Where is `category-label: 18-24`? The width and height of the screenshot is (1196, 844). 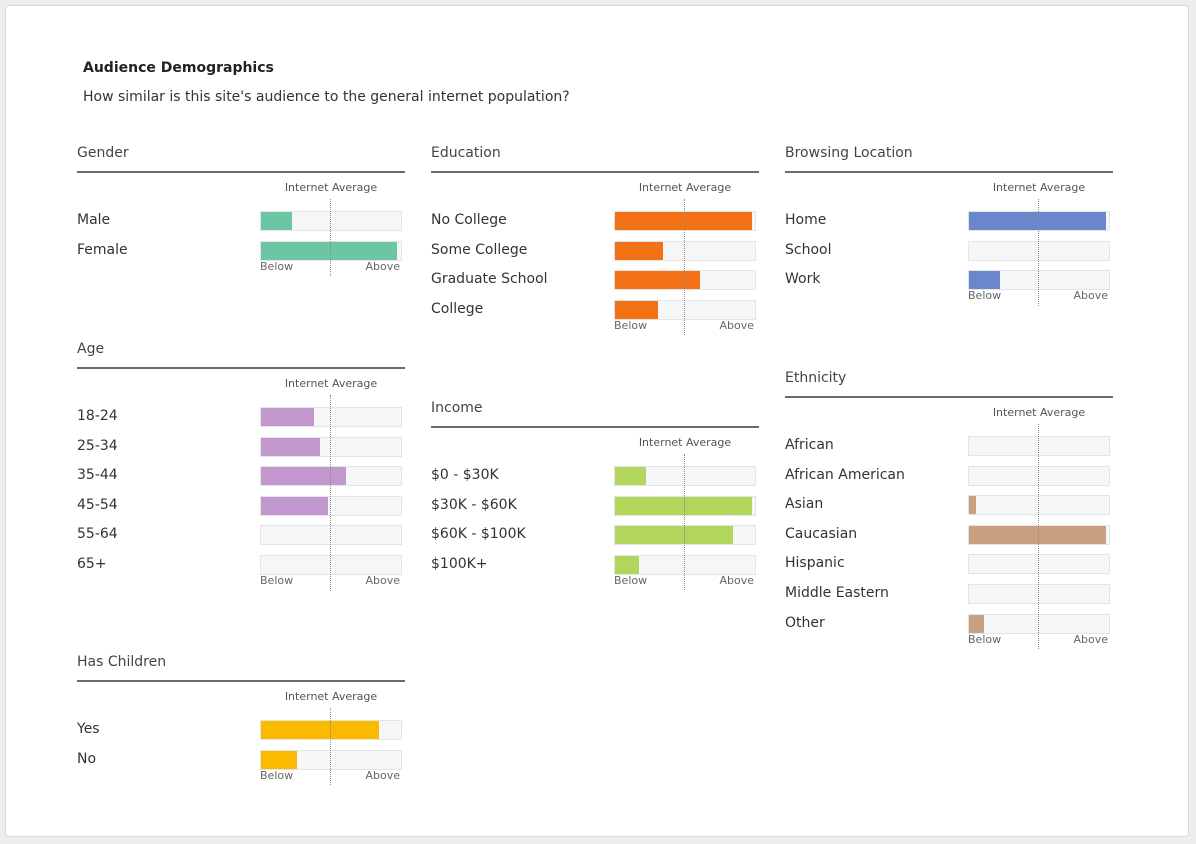 category-label: 18-24 is located at coordinates (97, 416).